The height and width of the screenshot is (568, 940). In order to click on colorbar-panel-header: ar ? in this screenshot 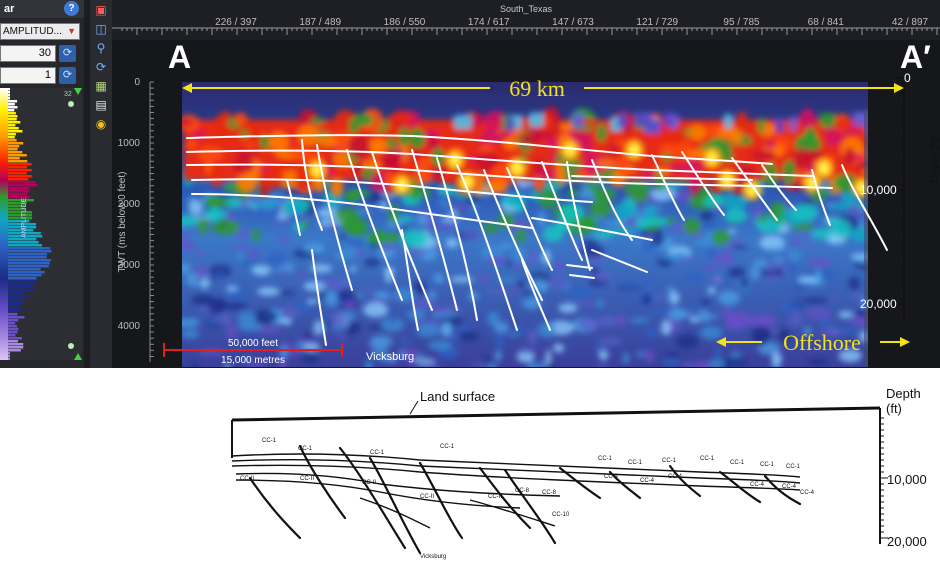, I will do `click(42, 9)`.